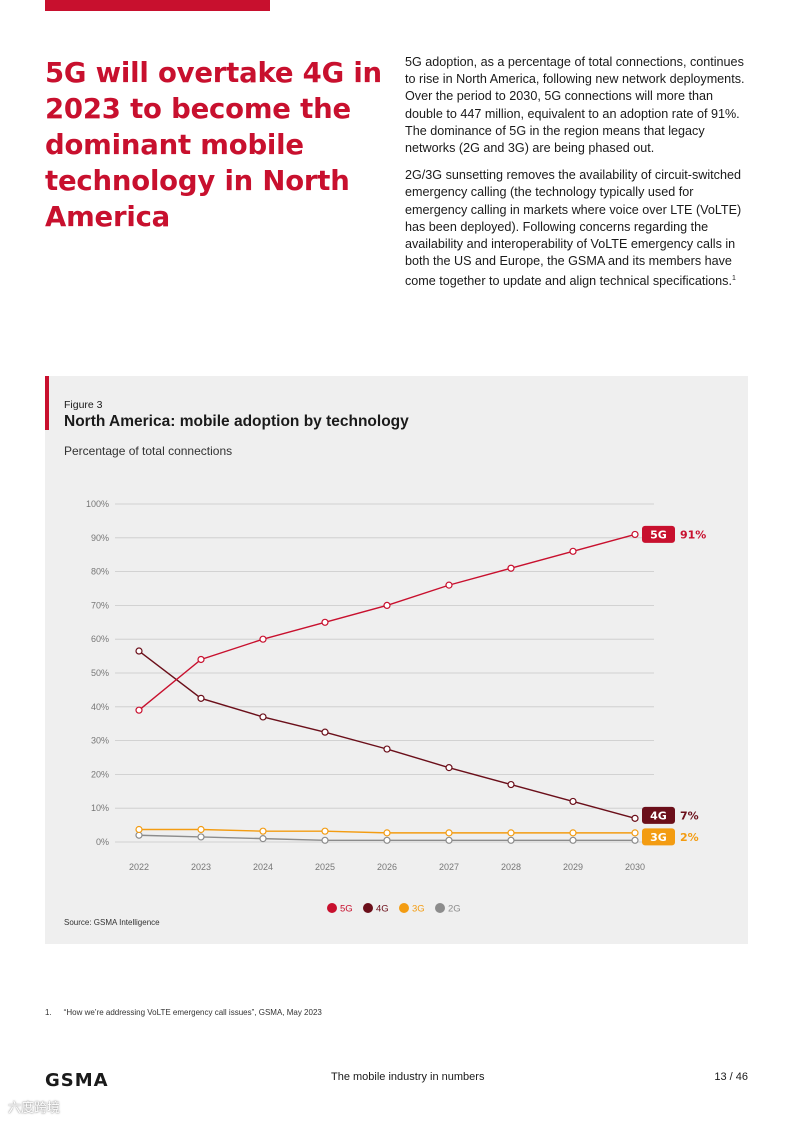 The image size is (793, 1122). What do you see at coordinates (47, 403) in the screenshot?
I see `figure-accent-bar` at bounding box center [47, 403].